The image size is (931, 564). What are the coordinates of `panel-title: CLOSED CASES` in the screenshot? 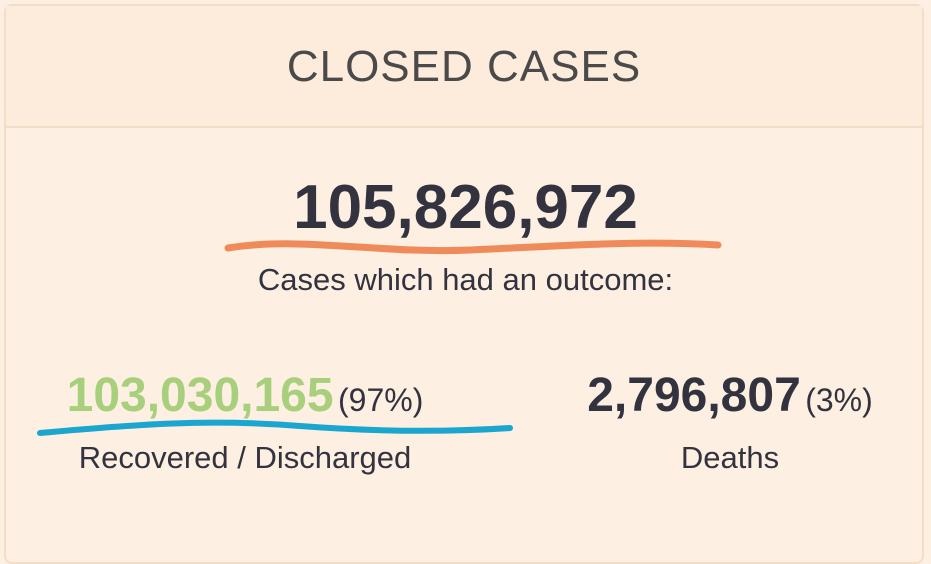 It's located at (464, 66).